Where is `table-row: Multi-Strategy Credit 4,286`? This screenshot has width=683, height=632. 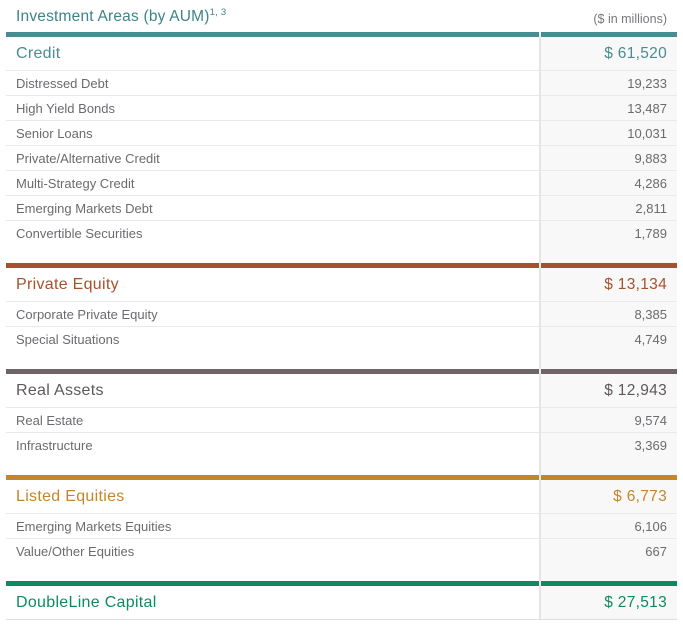 table-row: Multi-Strategy Credit 4,286 is located at coordinates (341, 182).